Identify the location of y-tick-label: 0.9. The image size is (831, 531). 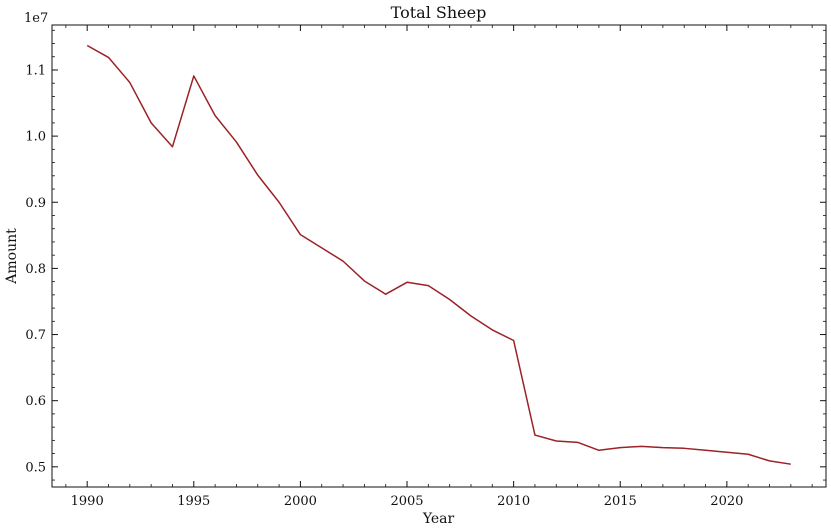
(35, 203).